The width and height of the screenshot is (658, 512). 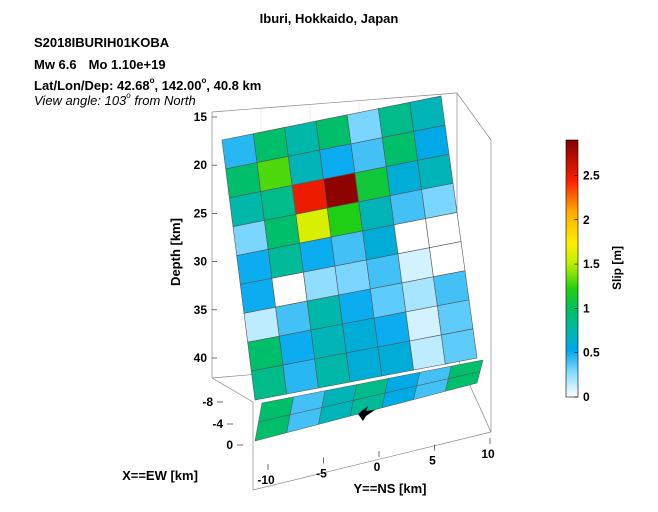 I want to click on view-angle: View angle: 103o from North, so click(x=115, y=99).